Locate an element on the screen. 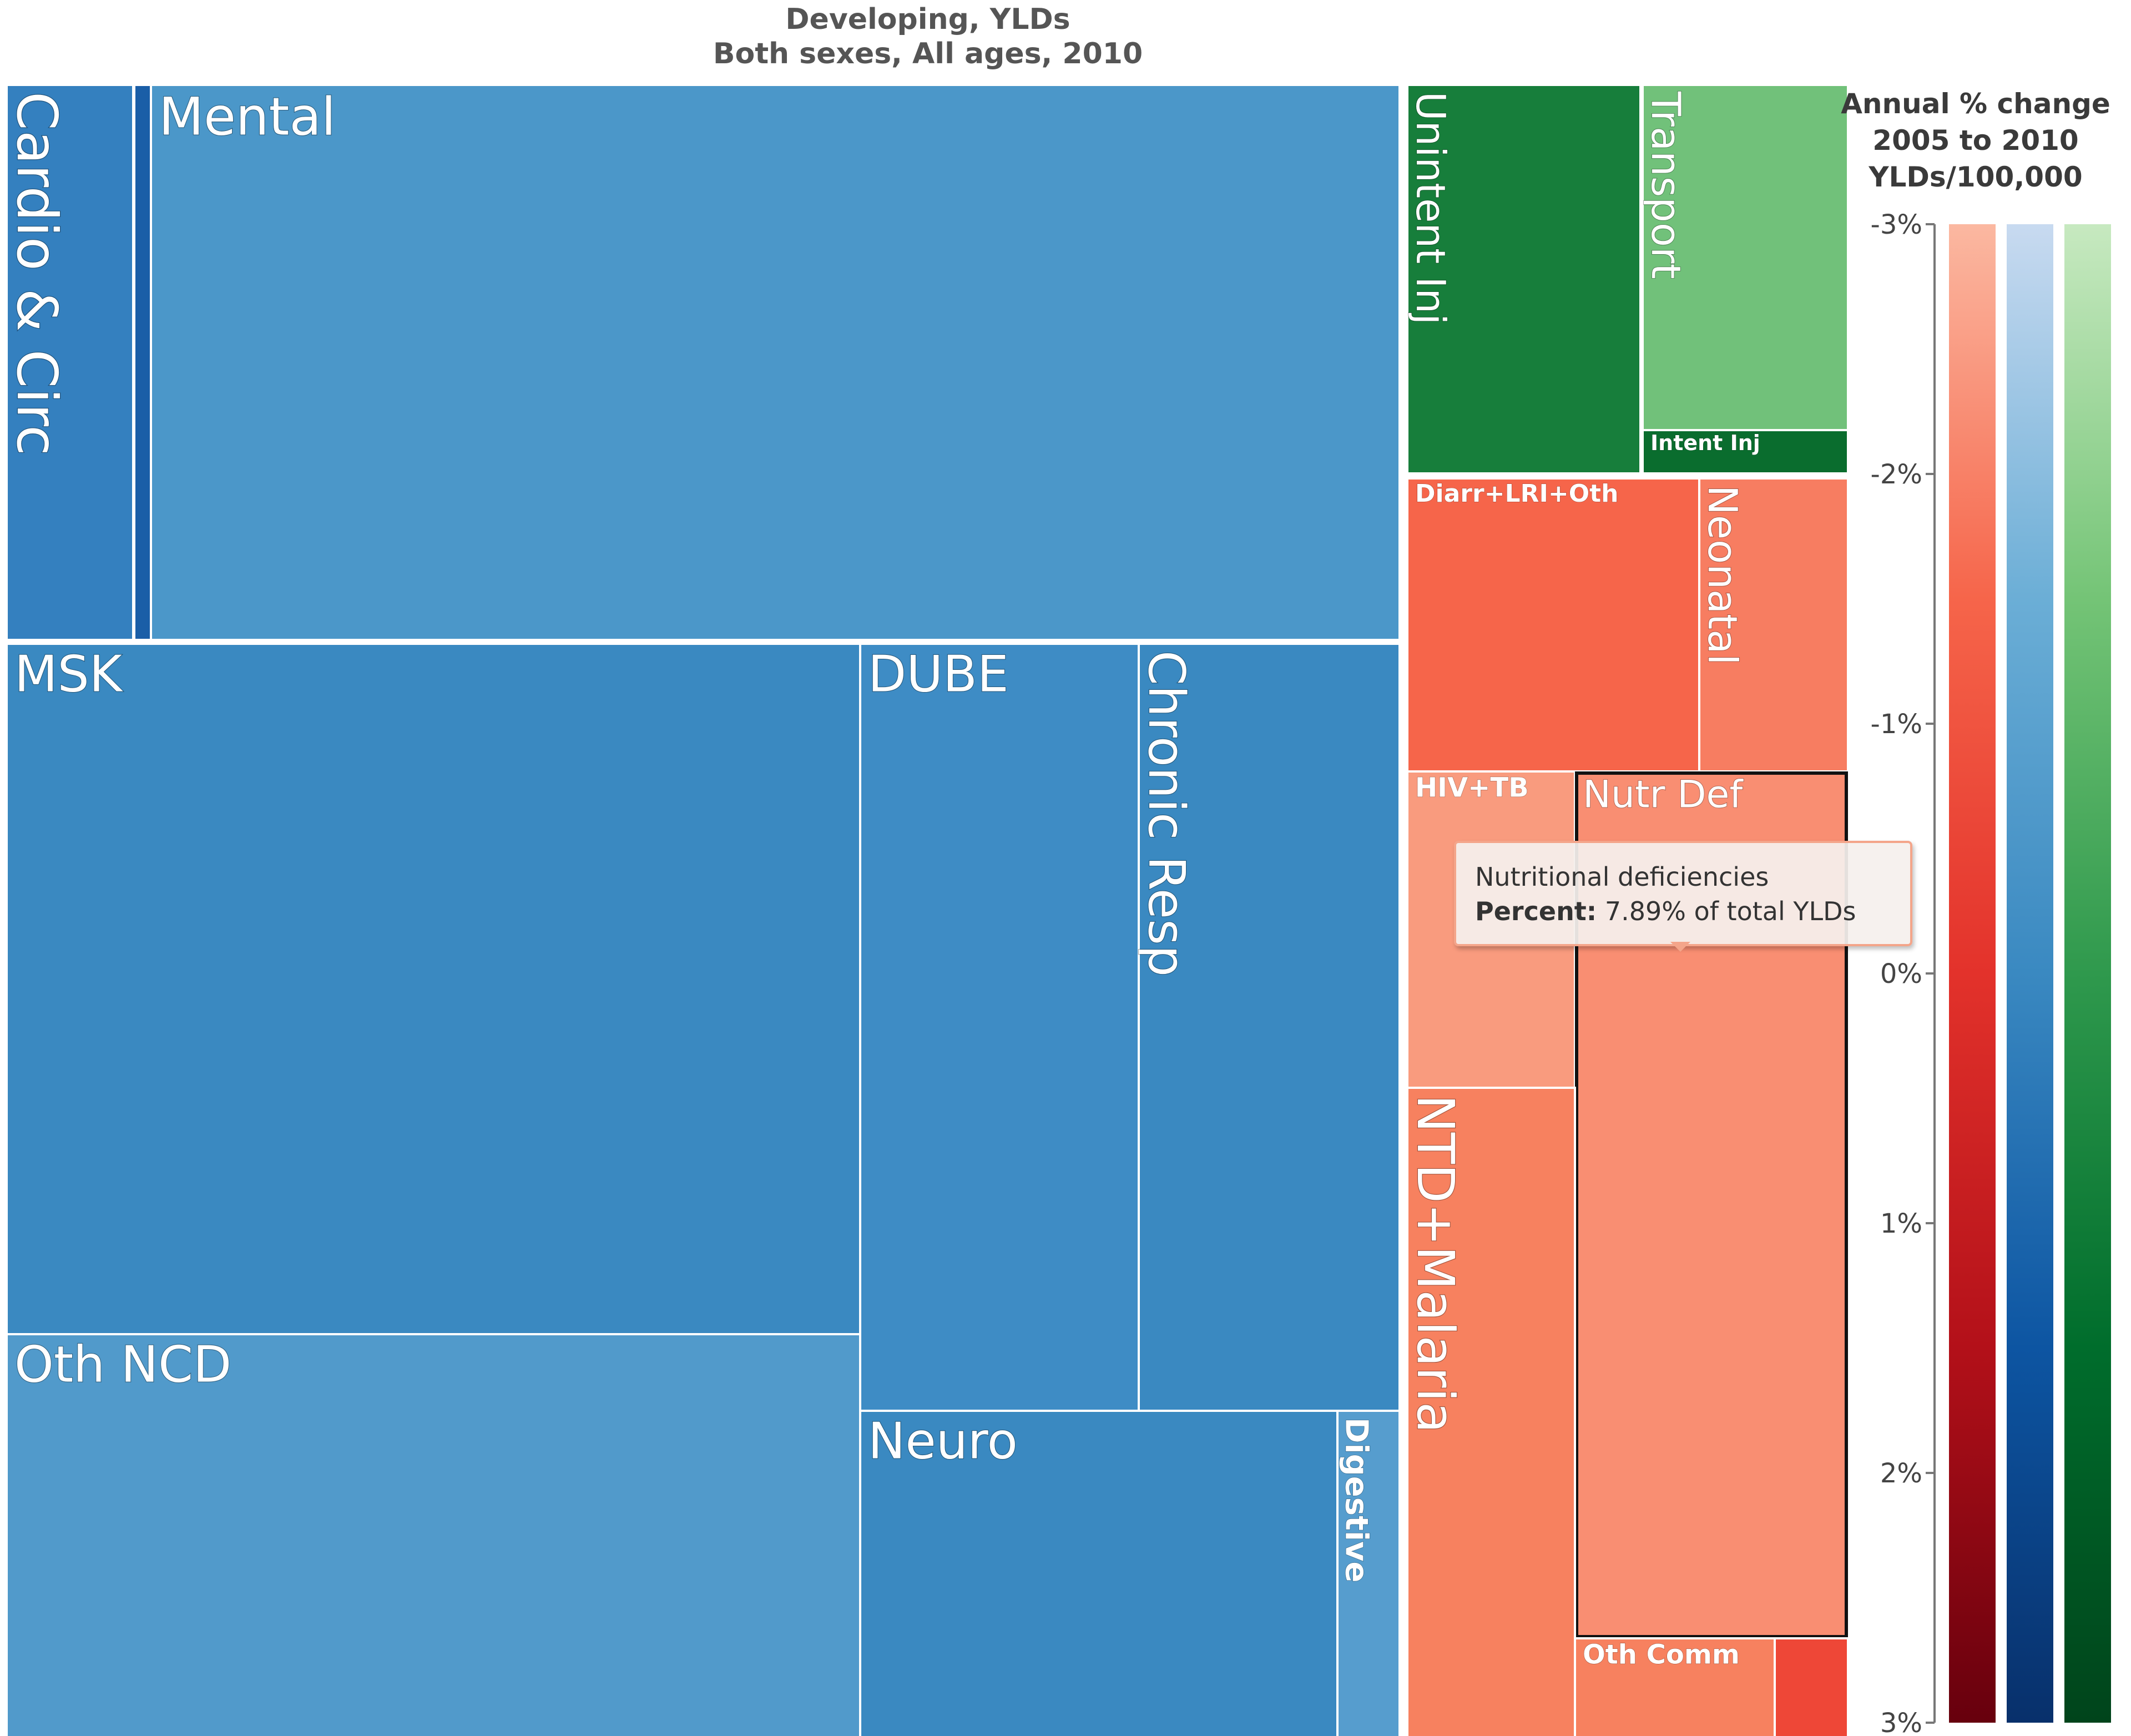 This screenshot has width=2131, height=1736. legend-tick-label: -3% is located at coordinates (1896, 225).